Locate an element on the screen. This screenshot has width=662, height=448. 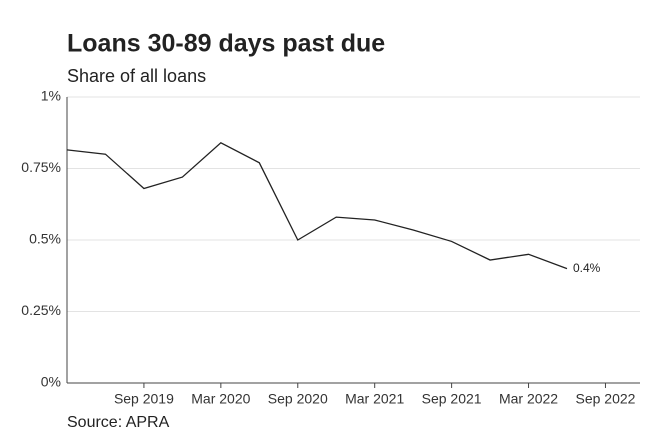
x-tick-label: Sep 2021 is located at coordinates (452, 399).